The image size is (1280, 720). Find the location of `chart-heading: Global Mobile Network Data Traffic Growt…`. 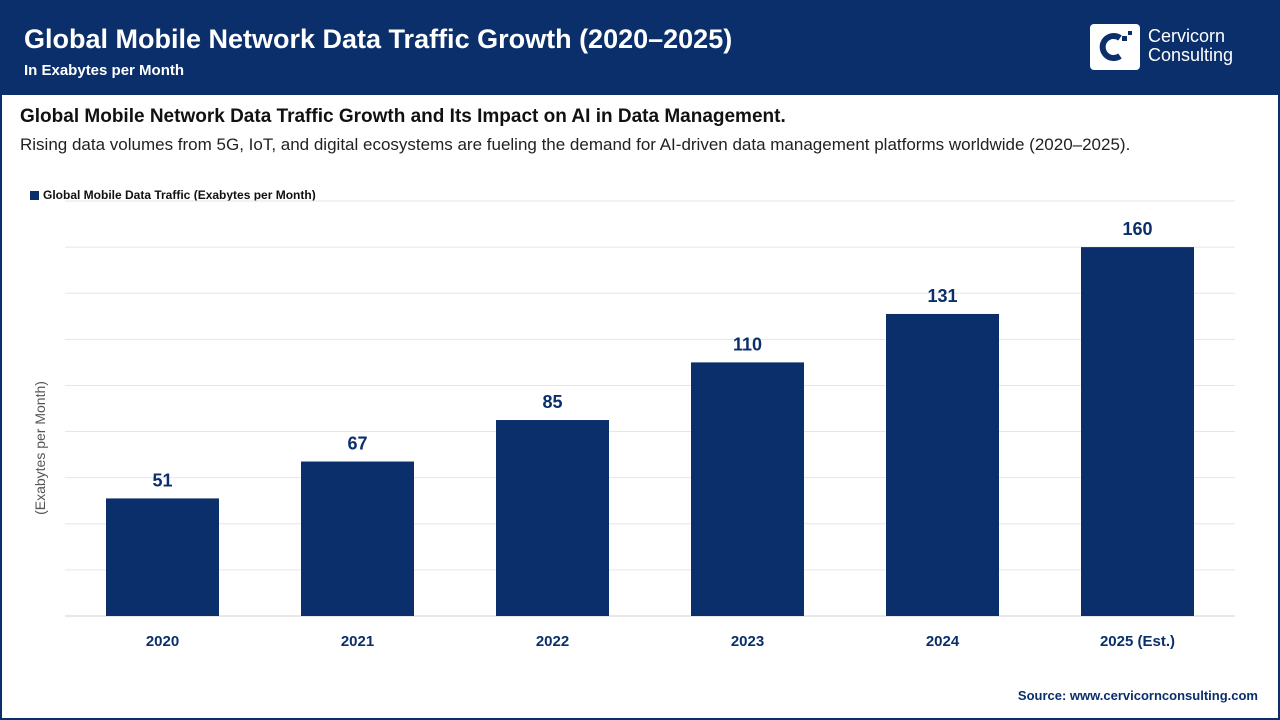

chart-heading: Global Mobile Network Data Traffic Growt… is located at coordinates (403, 116).